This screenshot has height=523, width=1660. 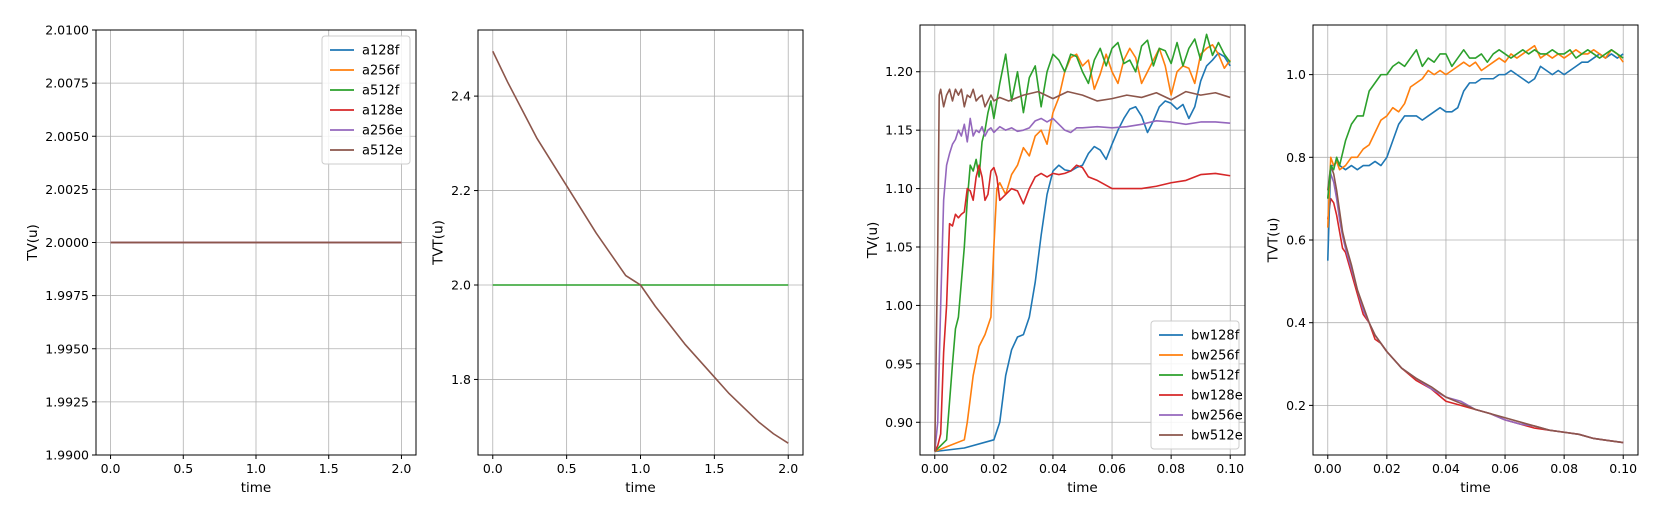 What do you see at coordinates (461, 190) in the screenshot?
I see `y-tick-label: 2.2` at bounding box center [461, 190].